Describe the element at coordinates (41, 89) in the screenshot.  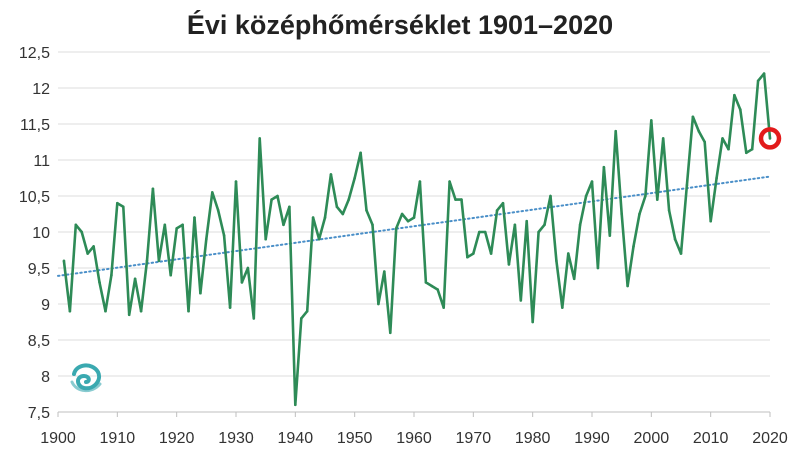
I see `y-tick-label: 12` at that location.